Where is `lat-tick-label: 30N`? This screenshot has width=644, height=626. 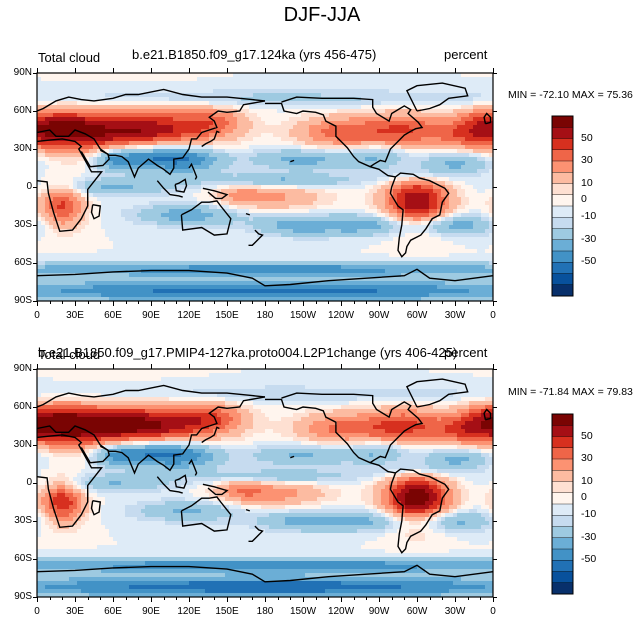
lat-tick-label: 30N is located at coordinates (22, 148).